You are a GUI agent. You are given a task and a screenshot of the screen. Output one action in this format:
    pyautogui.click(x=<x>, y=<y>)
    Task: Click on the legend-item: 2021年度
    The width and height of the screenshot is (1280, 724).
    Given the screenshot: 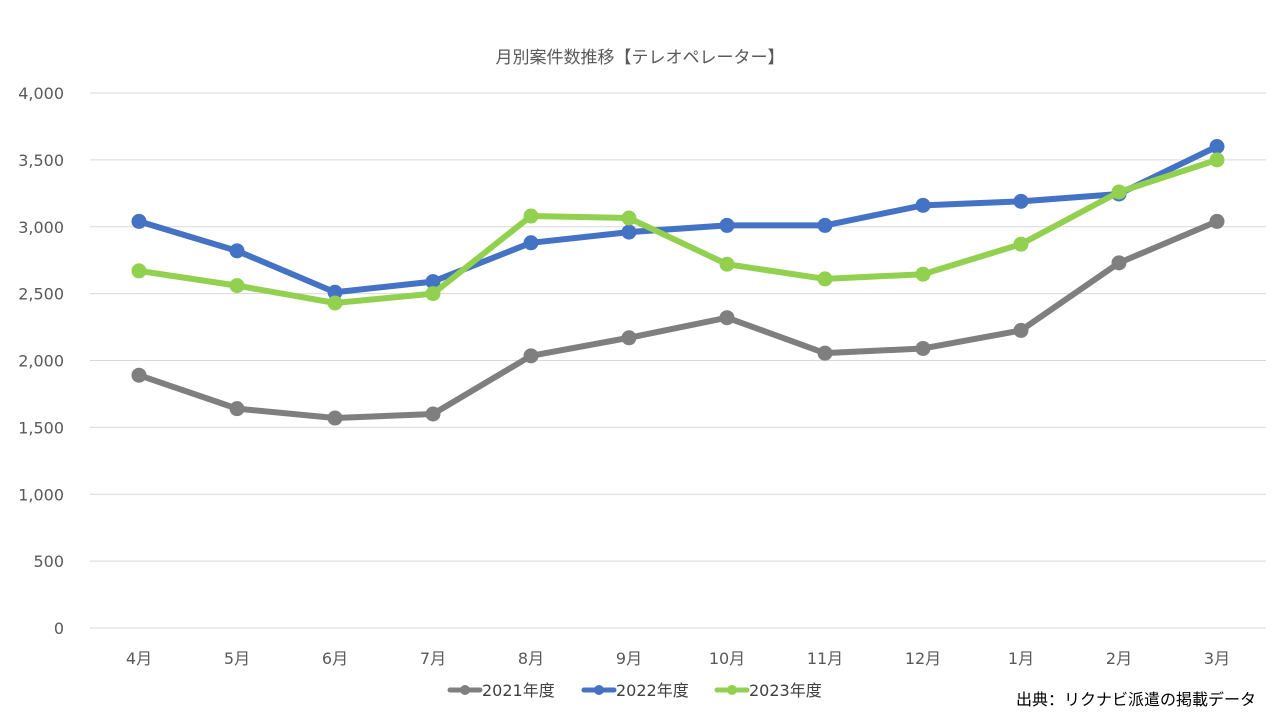 What is the action you would take?
    pyautogui.click(x=501, y=690)
    